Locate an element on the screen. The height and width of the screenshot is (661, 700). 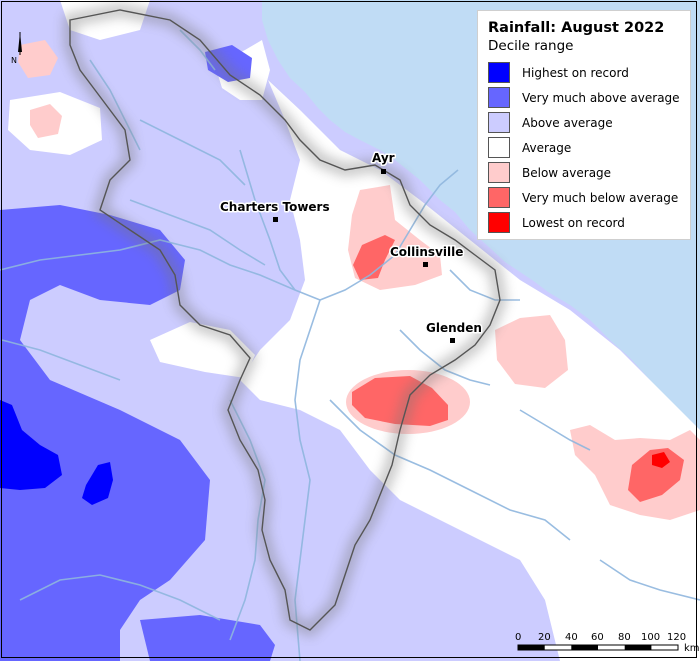
scale-tick-40: 40 is located at coordinates (571, 637).